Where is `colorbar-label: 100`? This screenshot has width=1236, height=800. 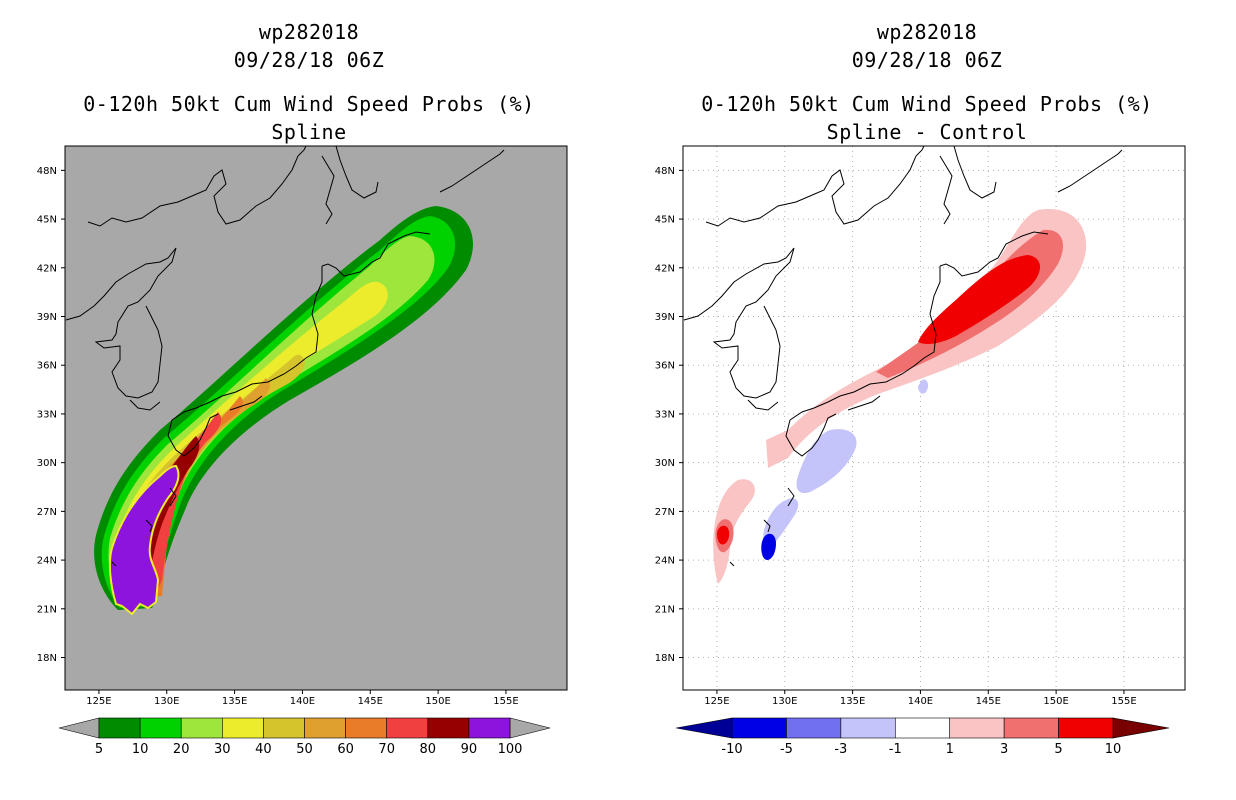 colorbar-label: 100 is located at coordinates (510, 749).